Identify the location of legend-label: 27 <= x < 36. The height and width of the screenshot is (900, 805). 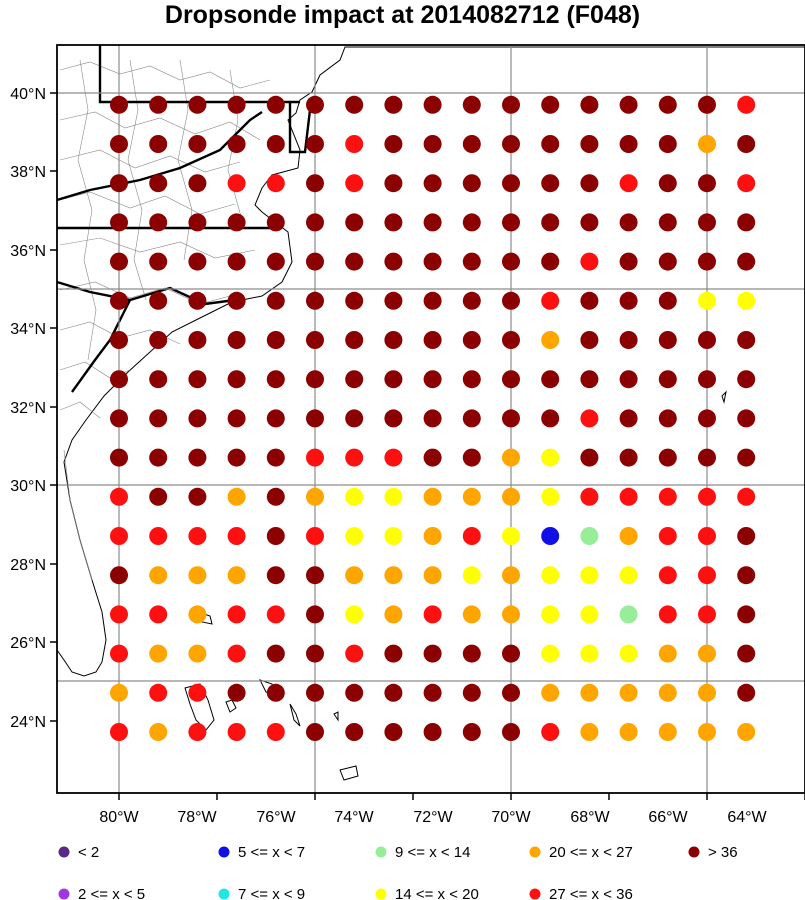
(591, 893).